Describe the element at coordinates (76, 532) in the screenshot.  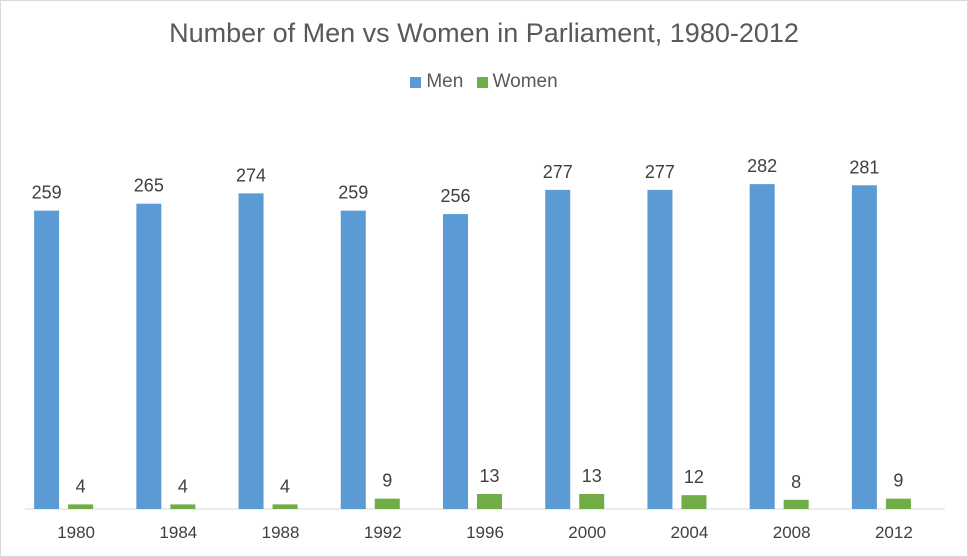
I see `x-tick-label-1980: 1980` at that location.